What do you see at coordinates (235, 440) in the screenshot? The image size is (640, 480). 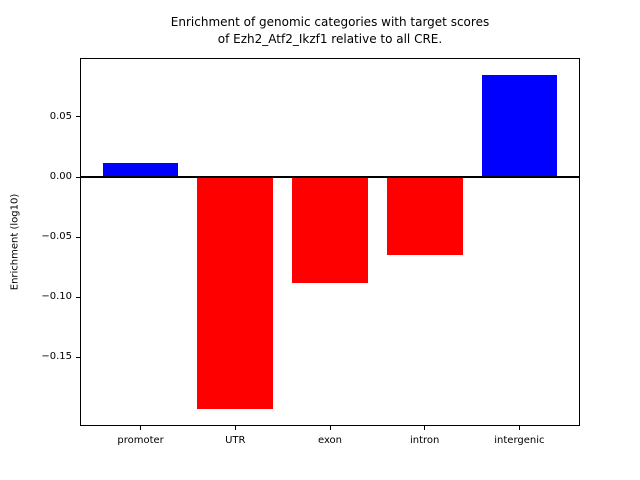 I see `x-tick-label-UTR: UTR` at bounding box center [235, 440].